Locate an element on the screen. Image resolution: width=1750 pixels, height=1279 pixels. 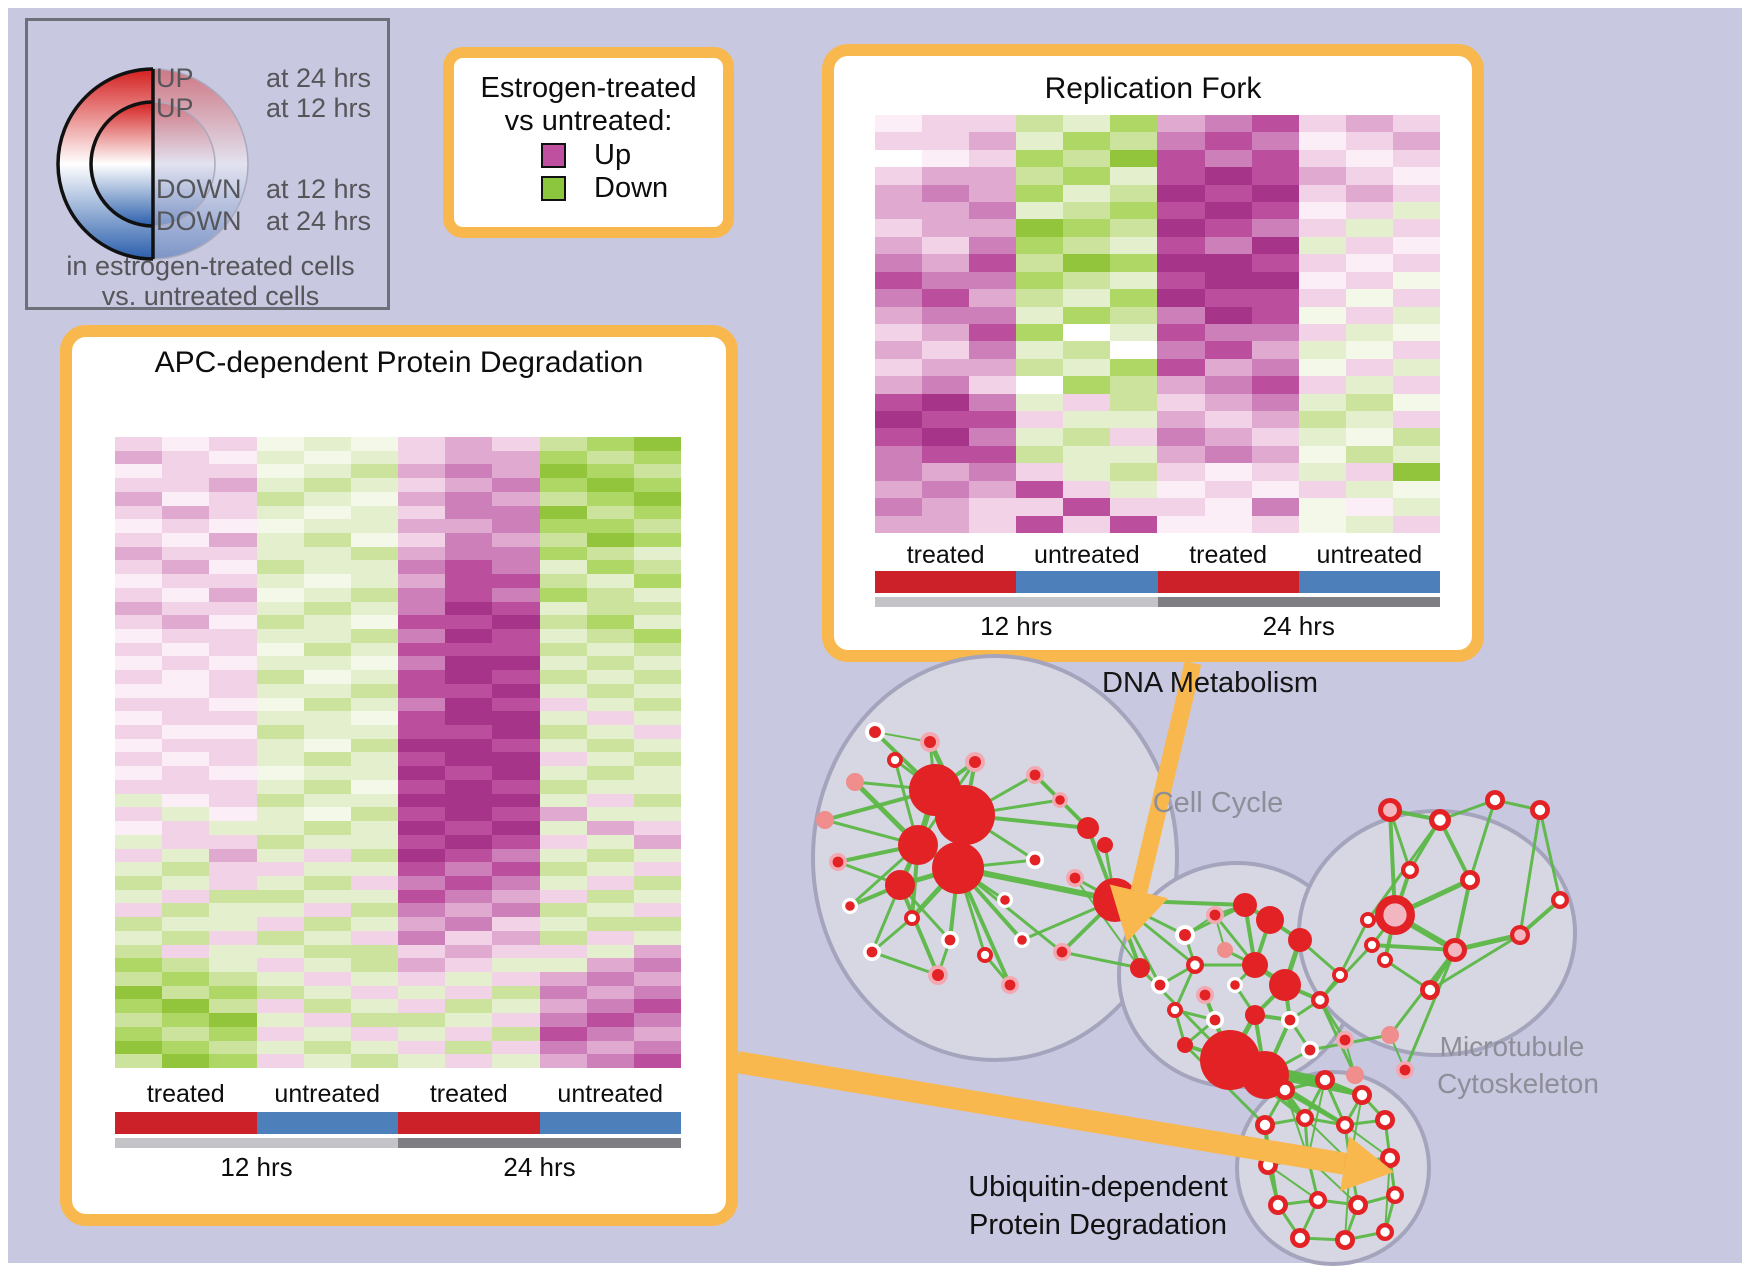
treated-bar is located at coordinates (1228, 582).